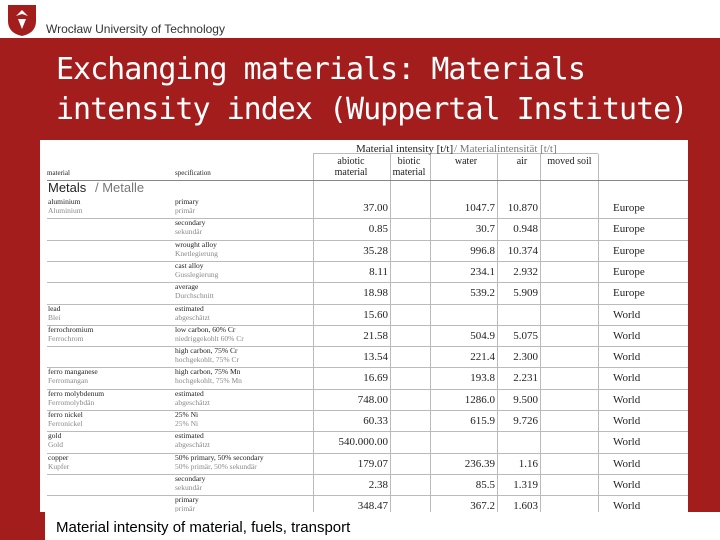  I want to click on cell-value: 16.69, so click(375, 378).